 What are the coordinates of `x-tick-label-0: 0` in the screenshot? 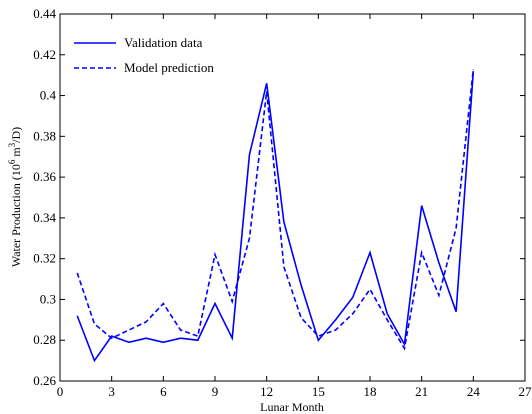 It's located at (60, 391).